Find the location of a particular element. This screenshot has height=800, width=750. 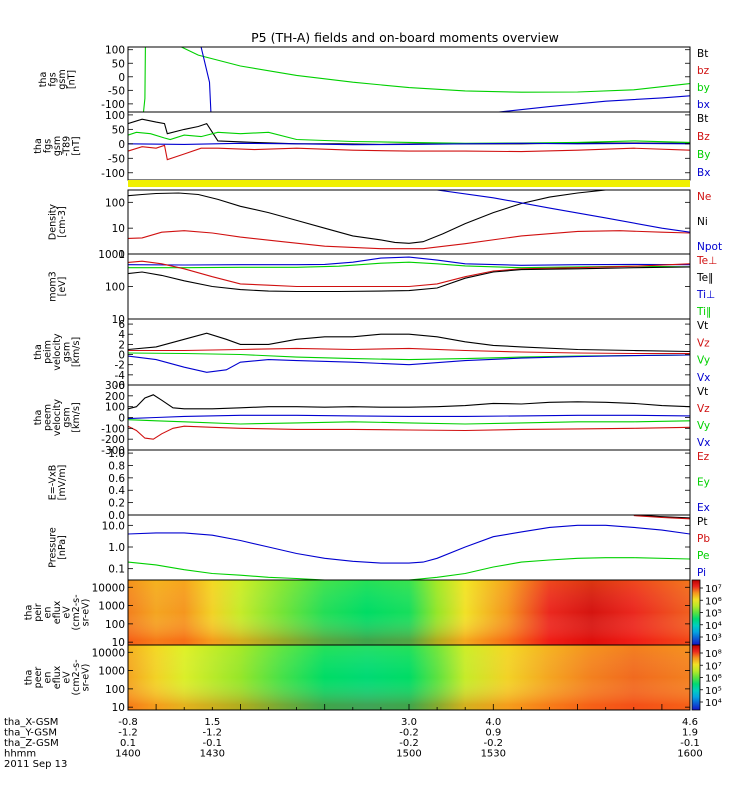

series-fgs_tsy-by-line is located at coordinates (409, 137).